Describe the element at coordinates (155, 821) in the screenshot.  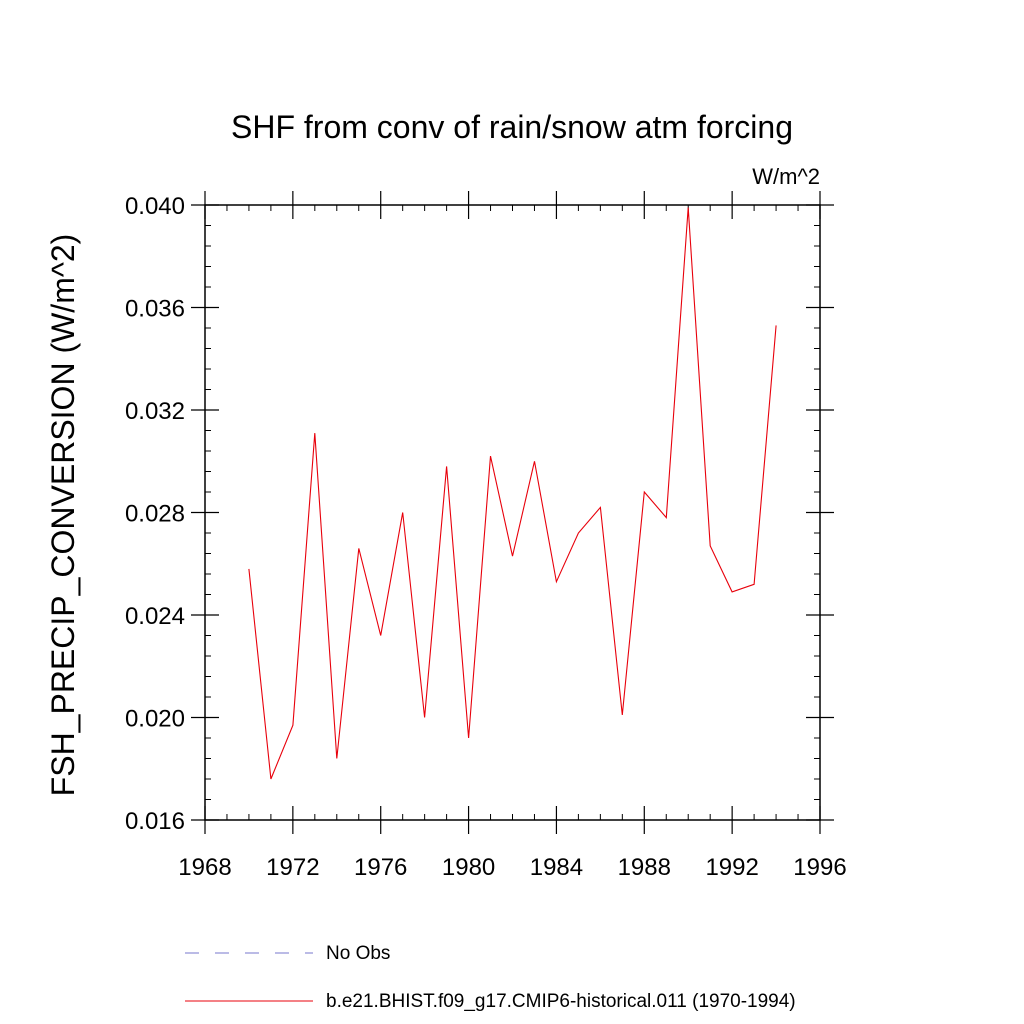
I see `y-tick-label: 0.016` at that location.